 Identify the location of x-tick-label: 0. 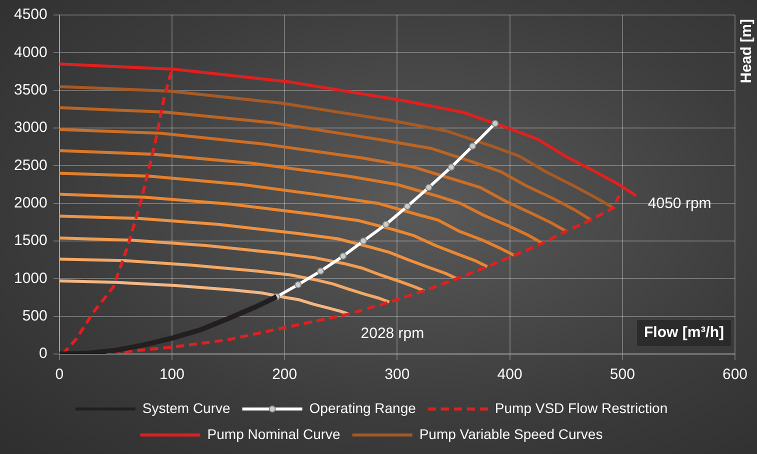
(59, 375).